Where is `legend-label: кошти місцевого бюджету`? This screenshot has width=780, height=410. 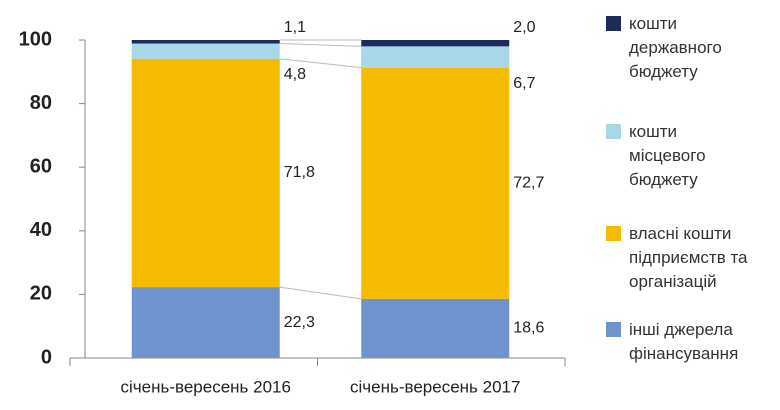 legend-label: кошти місцевого бюджету is located at coordinates (667, 155).